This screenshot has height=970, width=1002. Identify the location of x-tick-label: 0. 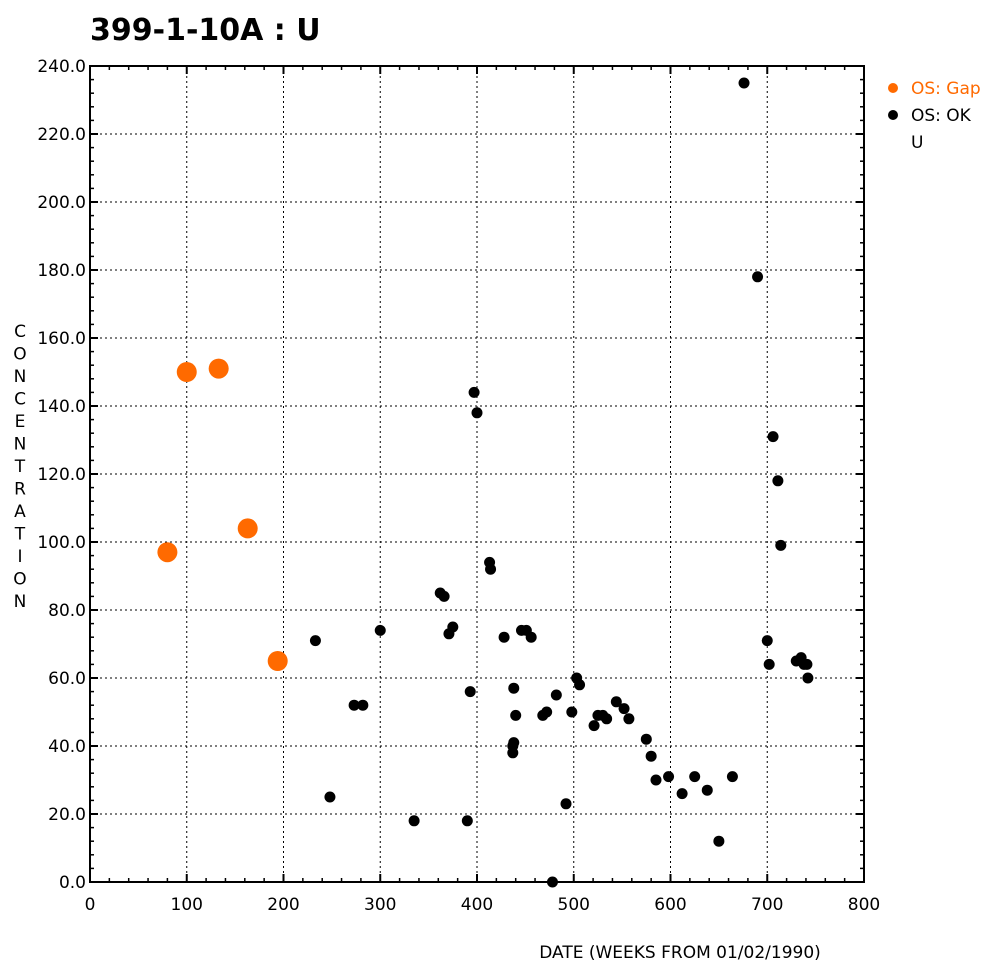
(90, 905).